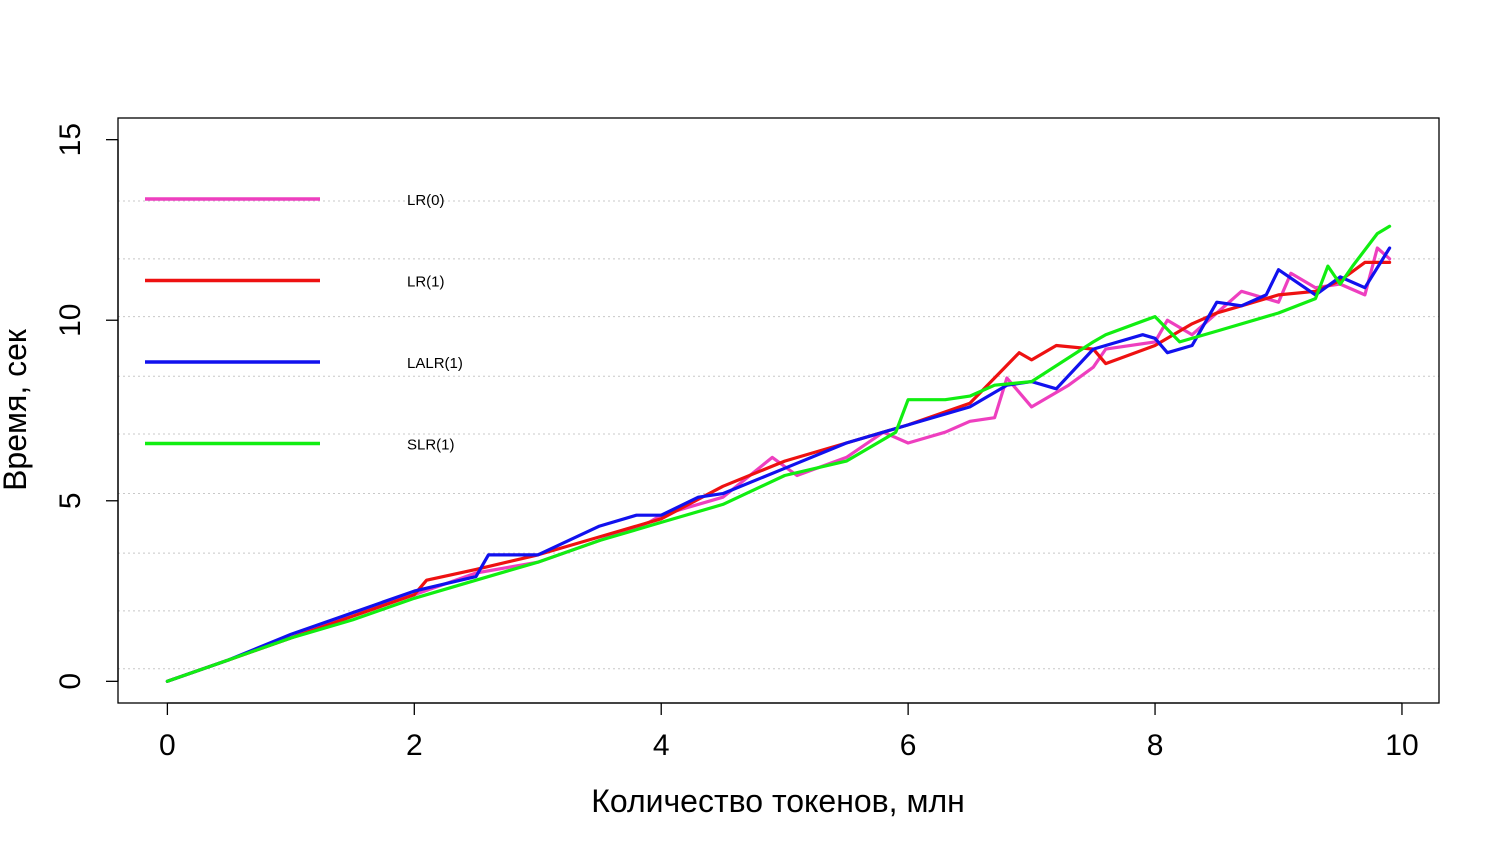  I want to click on legend-label: LR(0), so click(426, 200).